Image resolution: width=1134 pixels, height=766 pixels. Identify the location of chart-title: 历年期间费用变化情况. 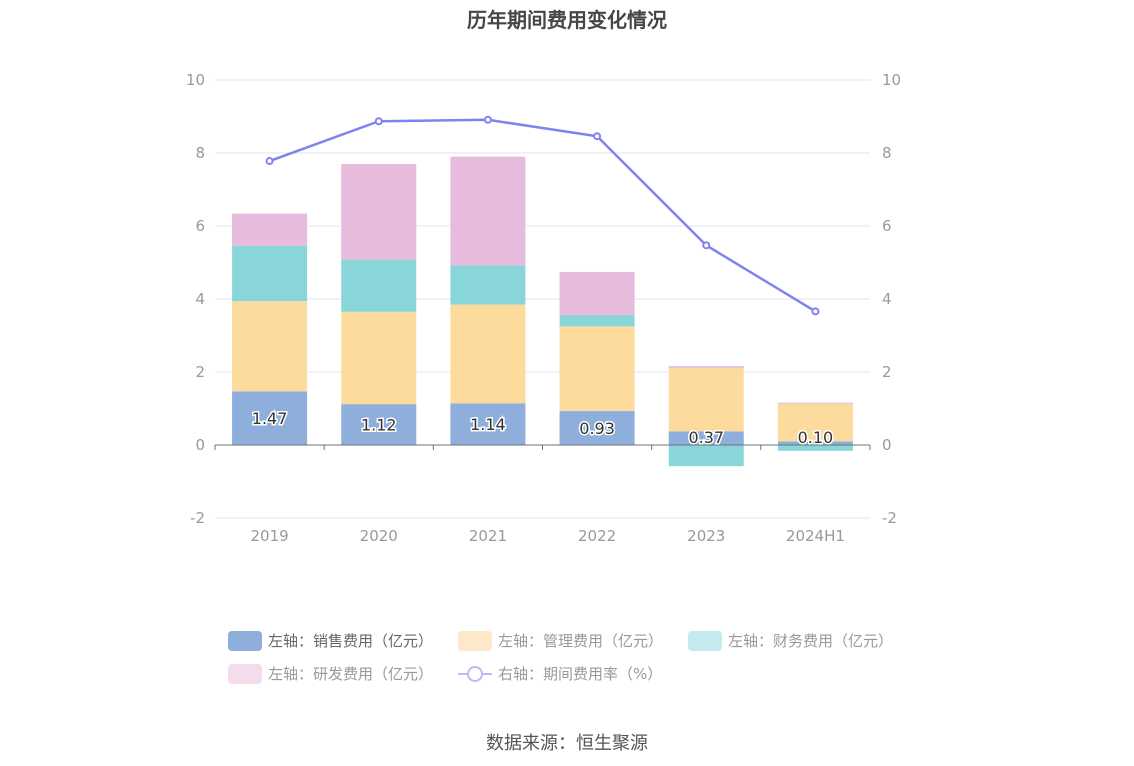
(567, 20).